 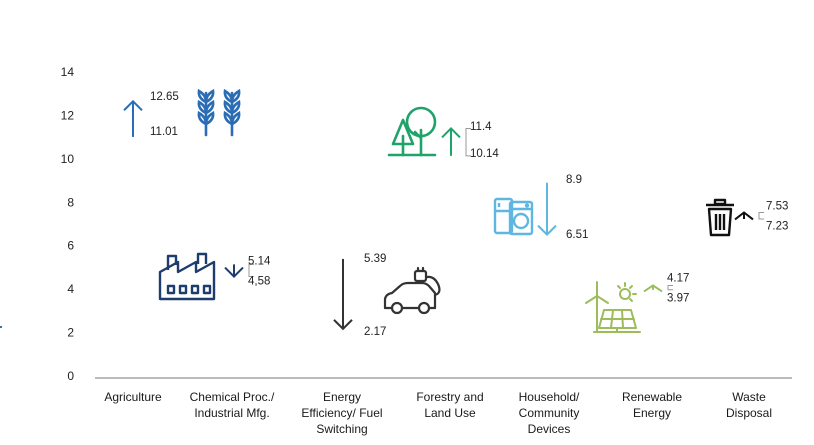 I want to click on x-category-label-line: Community, so click(x=549, y=413).